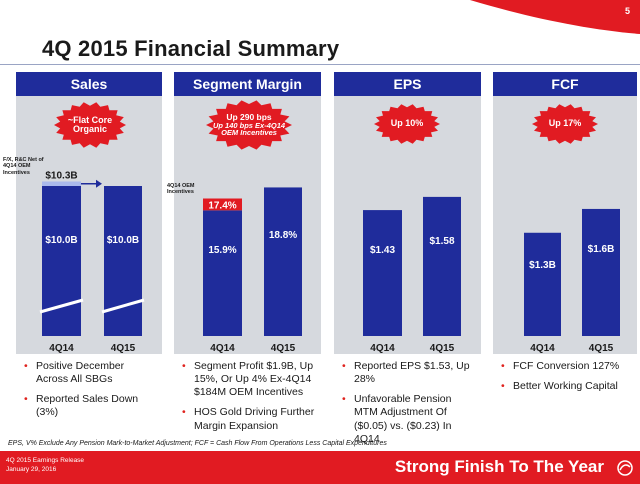 This screenshot has height=484, width=640. Describe the element at coordinates (252, 270) in the screenshot. I see `segment-margin-chart: 15.9% 4Q14 18.8% 4Q15 17.4%` at that location.